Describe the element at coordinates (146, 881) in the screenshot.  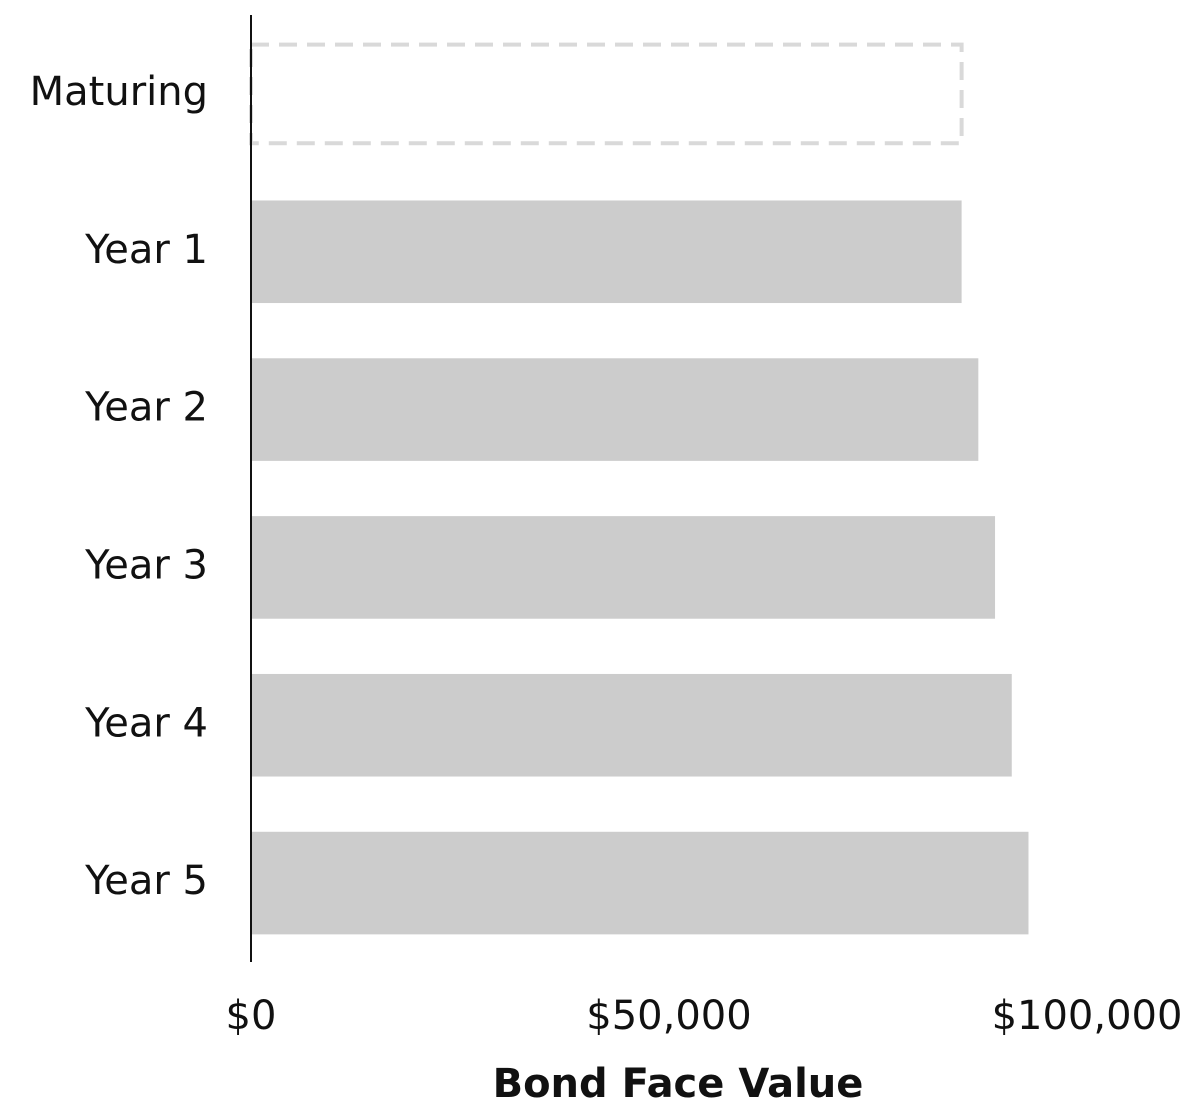
I see `y-tick-label: Year 5` at that location.